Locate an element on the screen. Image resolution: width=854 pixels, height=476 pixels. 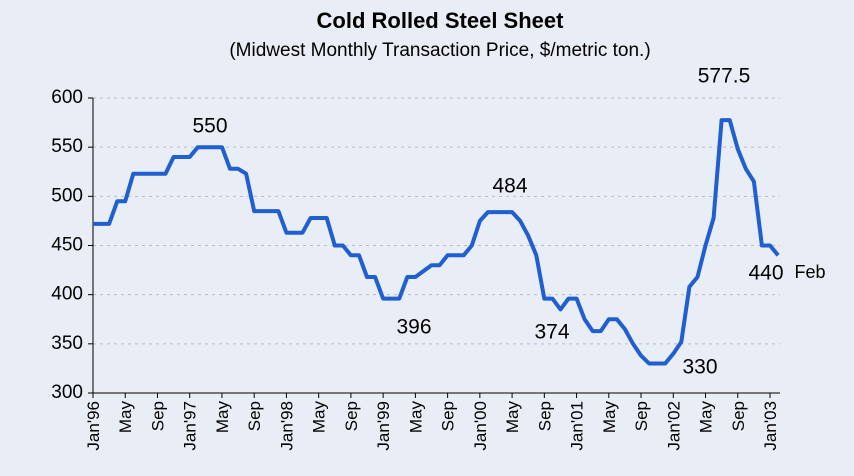
y-tick-label: 300 is located at coordinates (67, 392).